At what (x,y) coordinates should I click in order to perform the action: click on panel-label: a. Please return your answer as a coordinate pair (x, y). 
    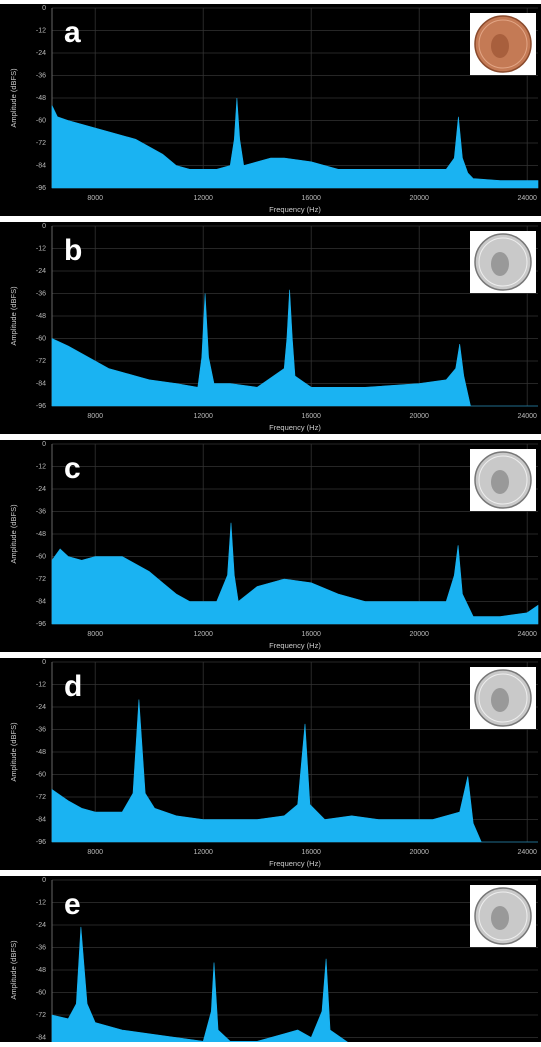
    Looking at the image, I should click on (72, 32).